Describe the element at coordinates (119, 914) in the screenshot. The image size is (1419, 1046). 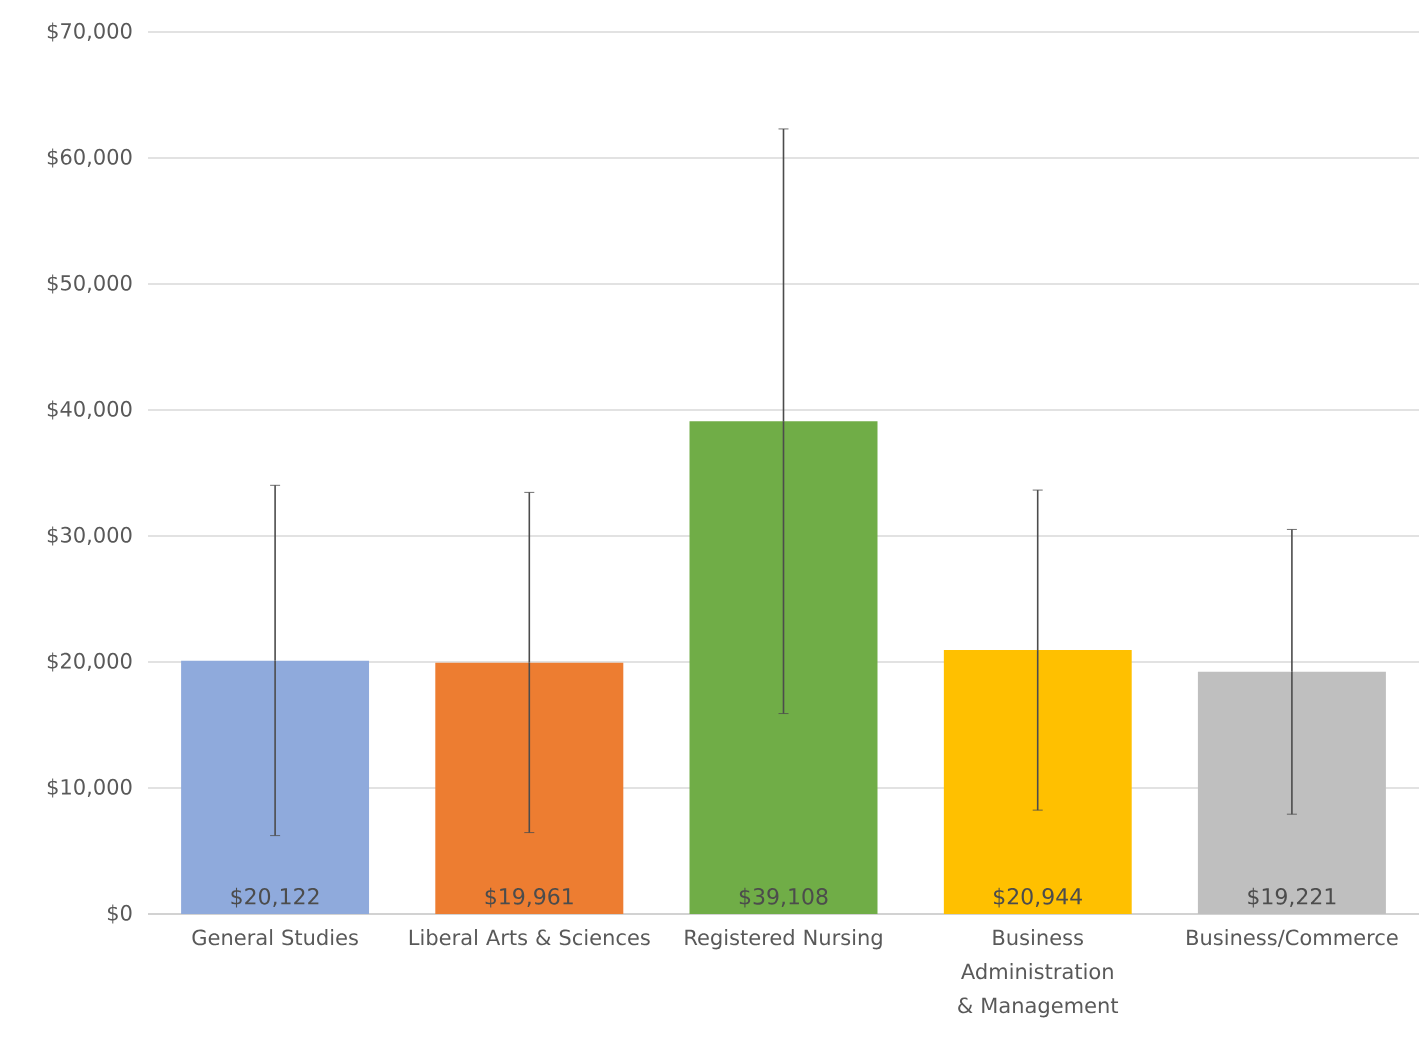
I see `y-tick-label: $0` at that location.